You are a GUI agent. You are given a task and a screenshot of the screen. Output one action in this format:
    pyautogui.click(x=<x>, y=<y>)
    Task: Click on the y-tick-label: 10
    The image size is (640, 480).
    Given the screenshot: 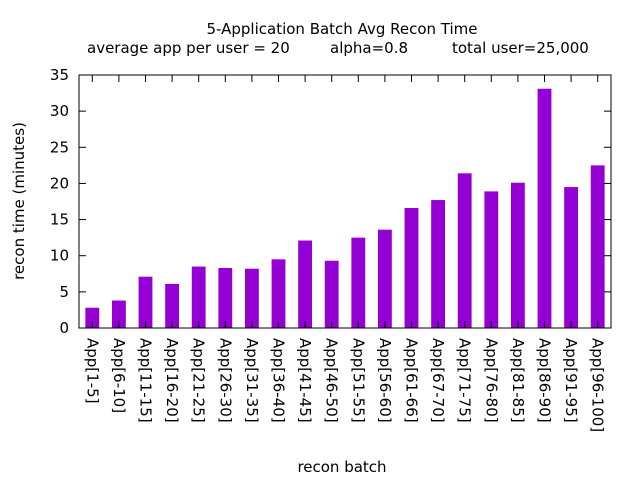 What is the action you would take?
    pyautogui.click(x=59, y=256)
    